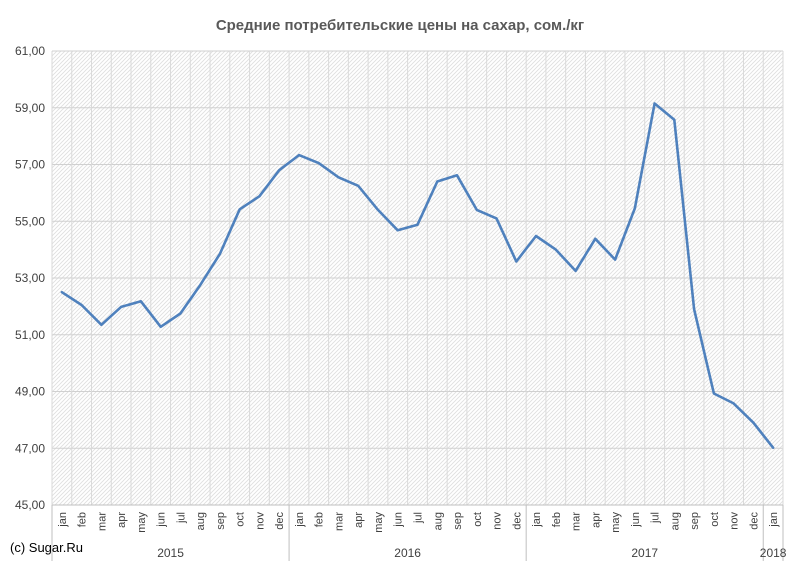  Describe the element at coordinates (30, 51) in the screenshot. I see `y-tick-label: 61,00` at that location.